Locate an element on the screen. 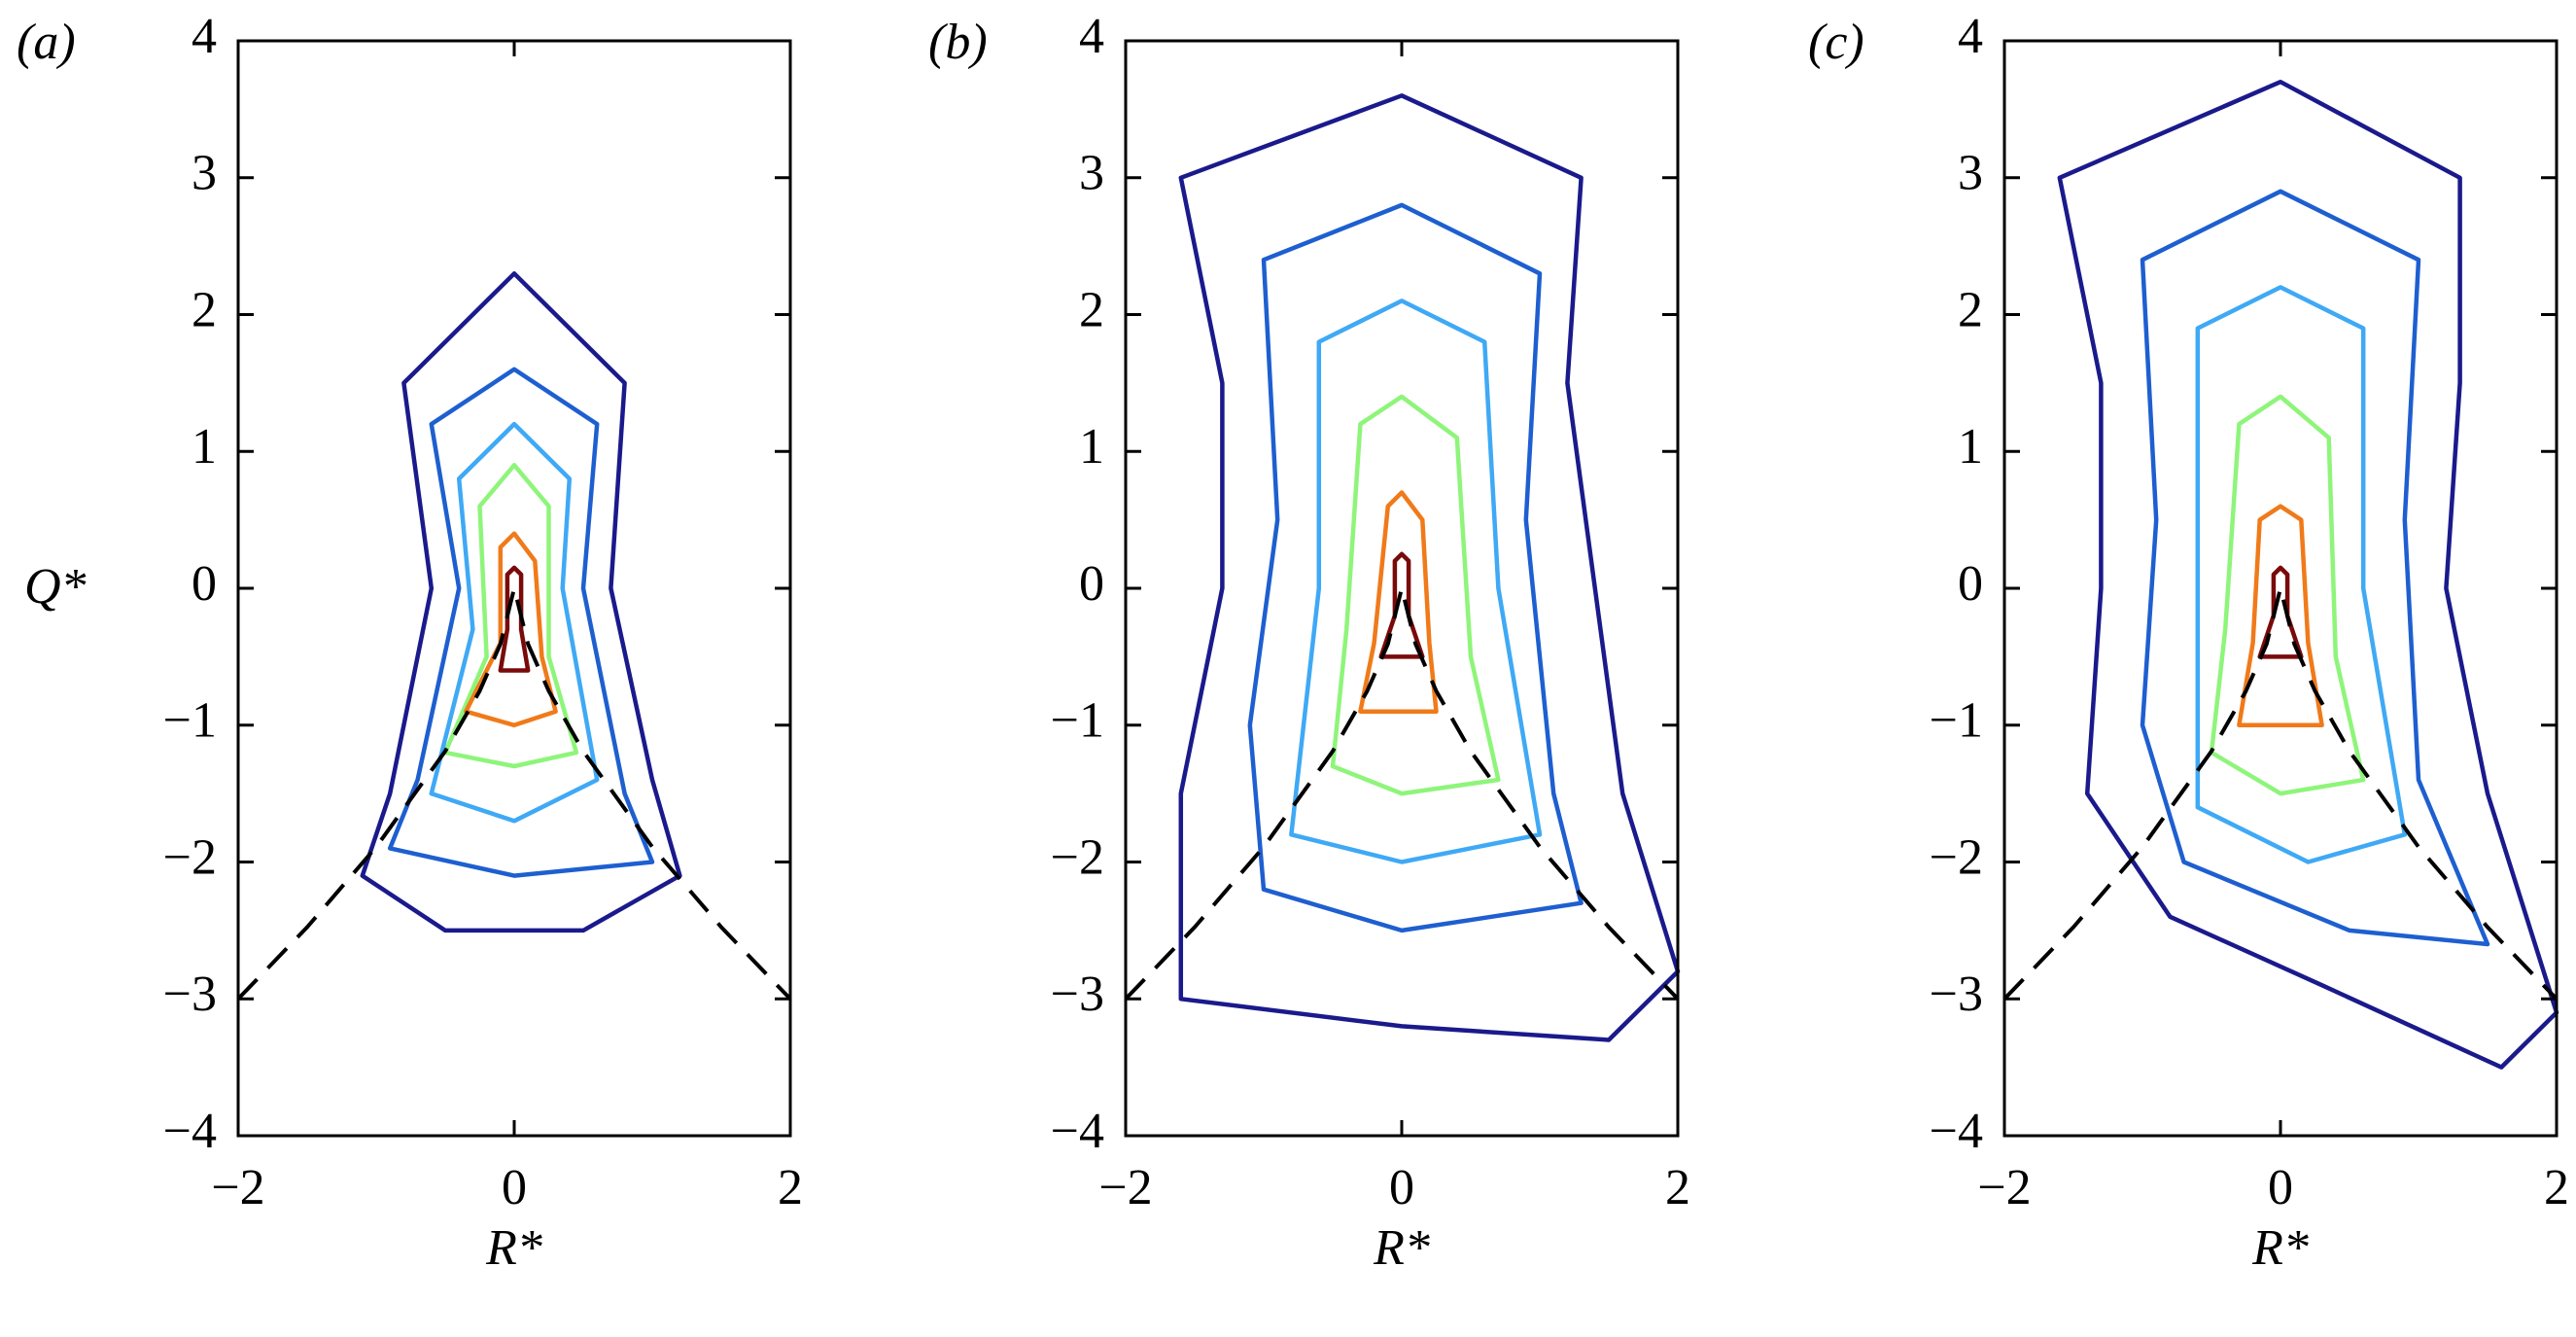  boundary-line is located at coordinates (514, 793).